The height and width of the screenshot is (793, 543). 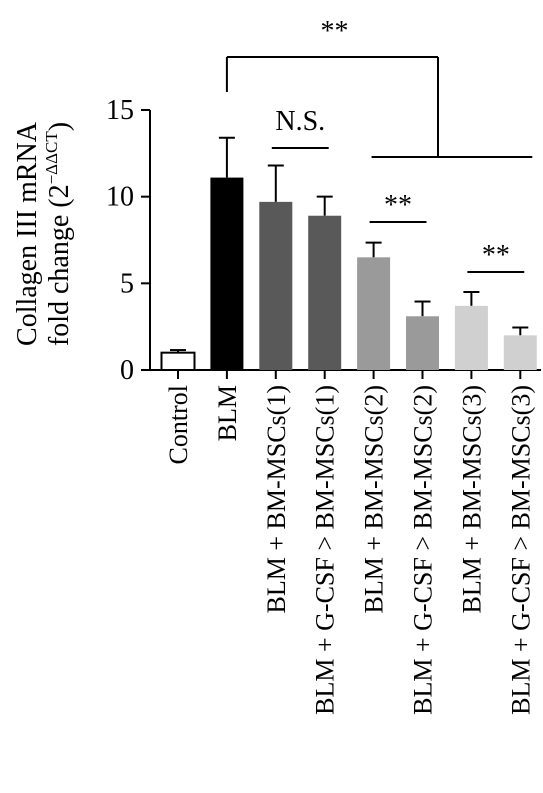 I want to click on y-tick-label: 0, so click(x=127, y=370).